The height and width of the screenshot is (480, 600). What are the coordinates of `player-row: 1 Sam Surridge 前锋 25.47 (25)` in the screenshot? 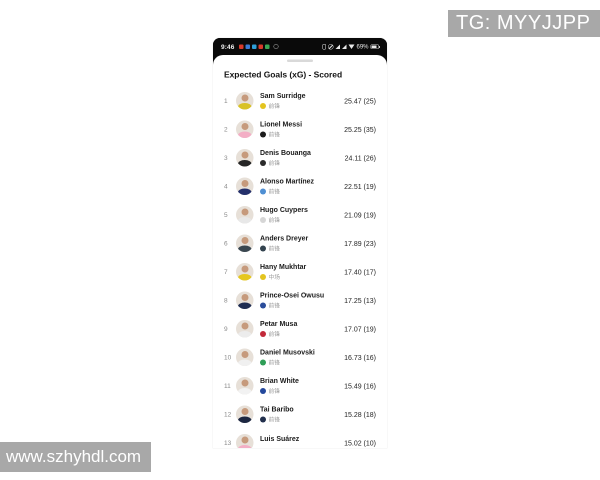 It's located at (300, 101).